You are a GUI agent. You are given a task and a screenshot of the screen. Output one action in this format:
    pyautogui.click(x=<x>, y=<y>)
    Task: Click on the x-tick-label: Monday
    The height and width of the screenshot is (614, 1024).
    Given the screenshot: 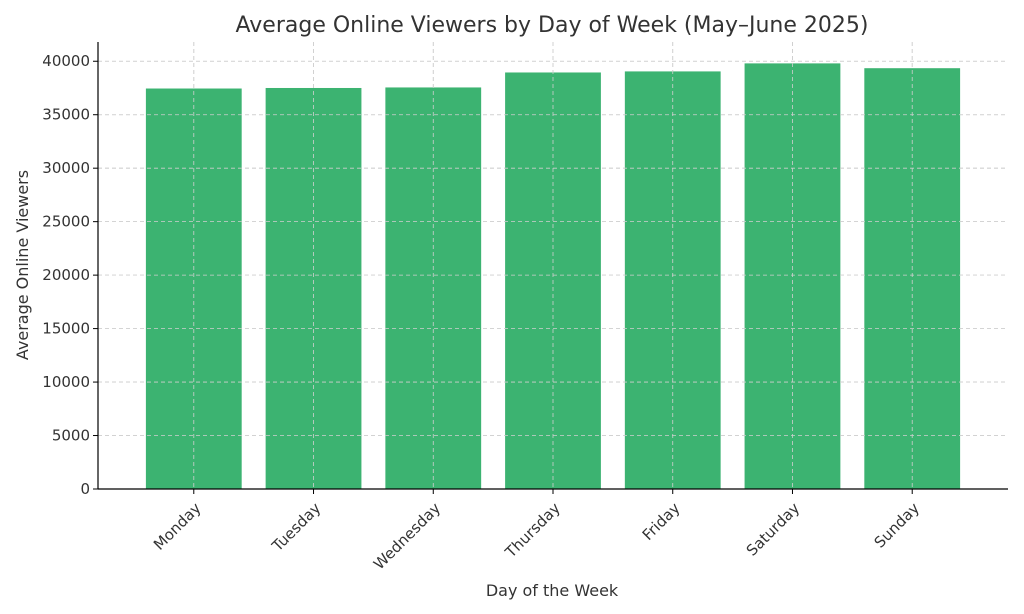 What is the action you would take?
    pyautogui.click(x=177, y=526)
    